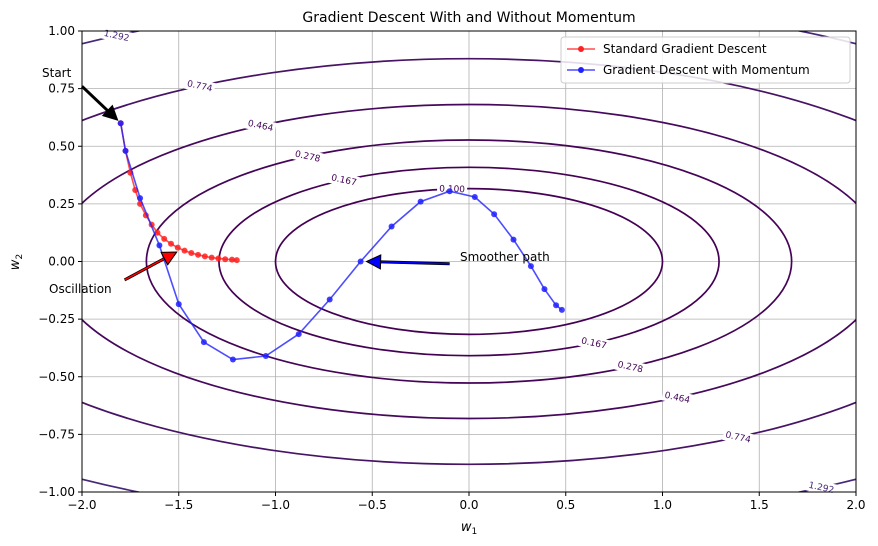  What do you see at coordinates (16, 262) in the screenshot?
I see `y-axis-label: w2` at bounding box center [16, 262].